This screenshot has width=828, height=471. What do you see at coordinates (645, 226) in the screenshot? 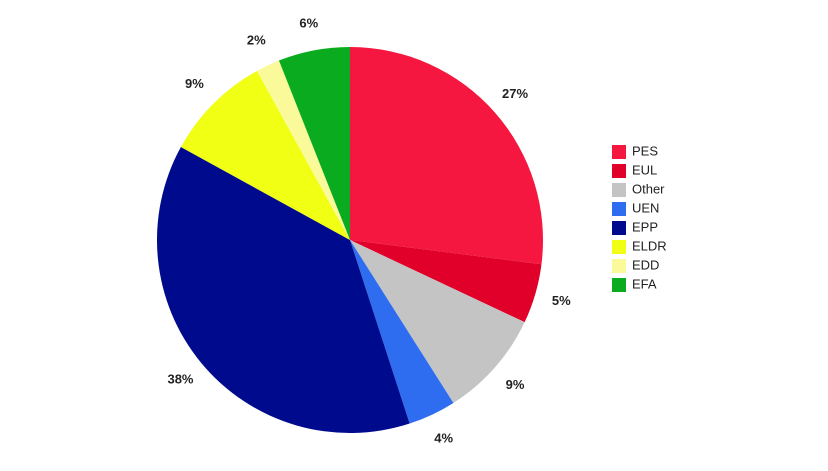
I see `legend-label: EPP` at bounding box center [645, 226].